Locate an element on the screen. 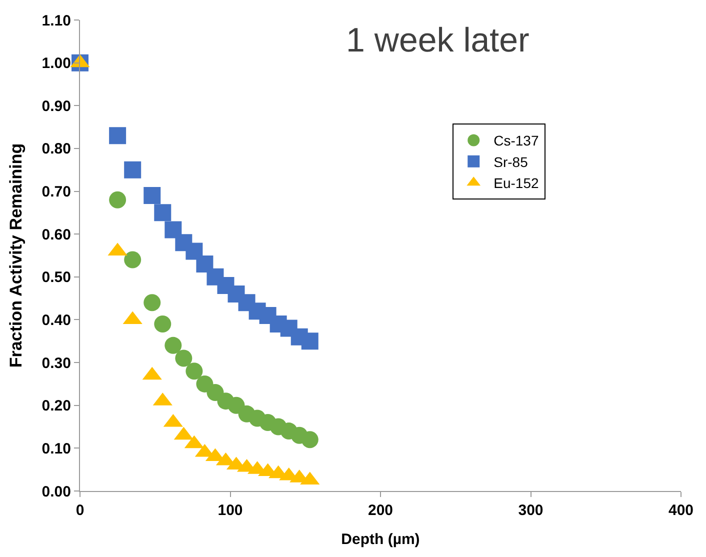 Image resolution: width=706 pixels, height=557 pixels. y-tick-label: 0.80 is located at coordinates (56, 149).